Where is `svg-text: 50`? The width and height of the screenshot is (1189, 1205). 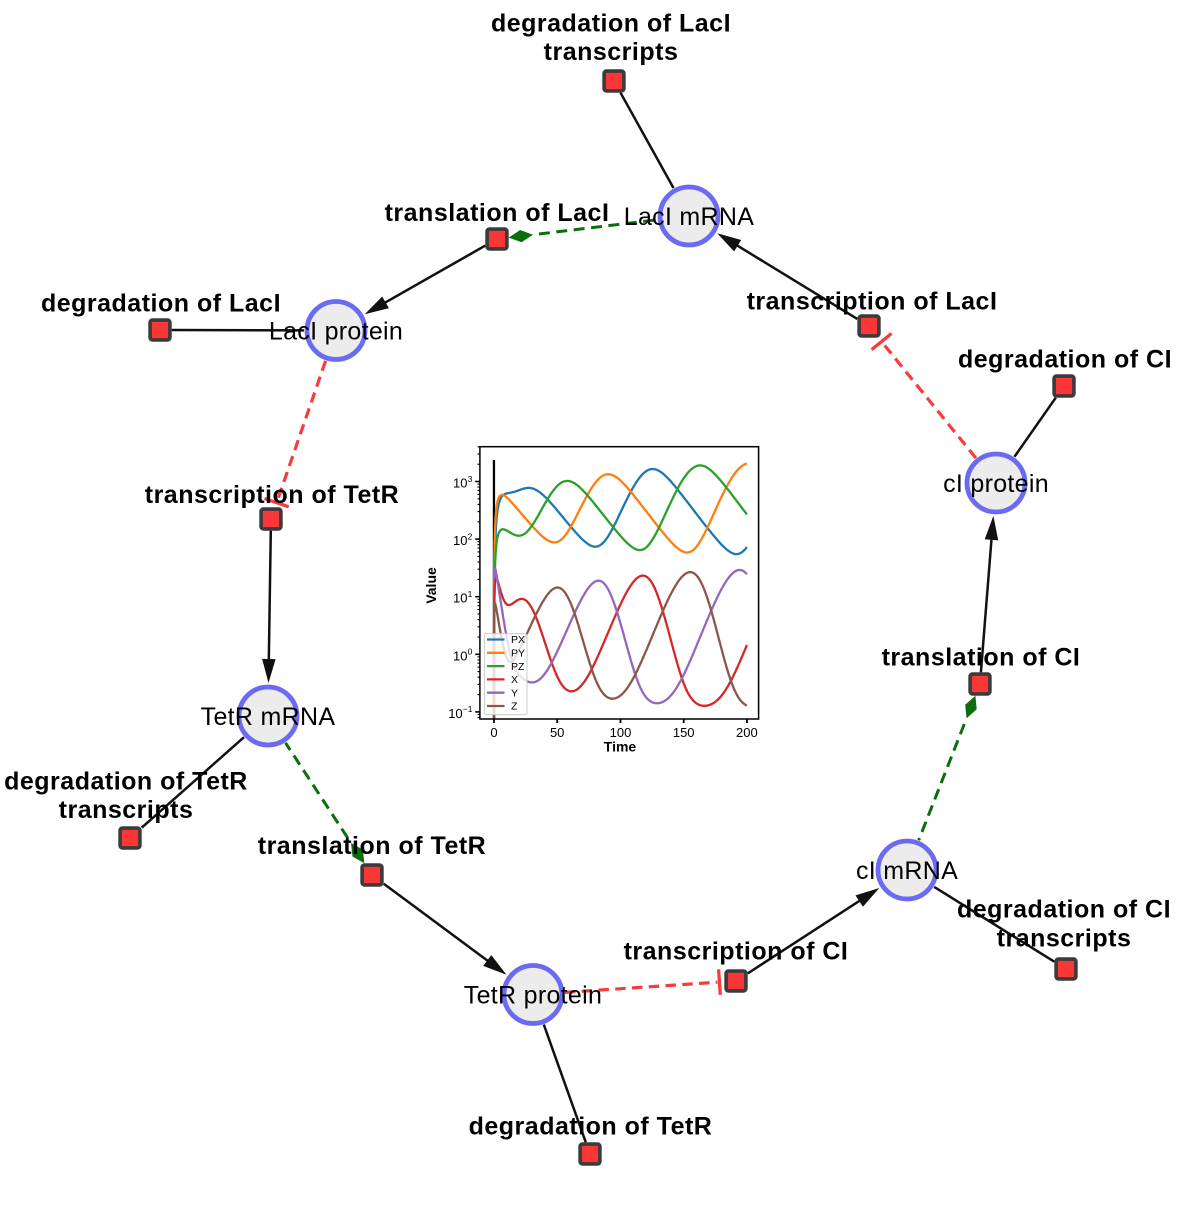 svg-text: 50 is located at coordinates (557, 732).